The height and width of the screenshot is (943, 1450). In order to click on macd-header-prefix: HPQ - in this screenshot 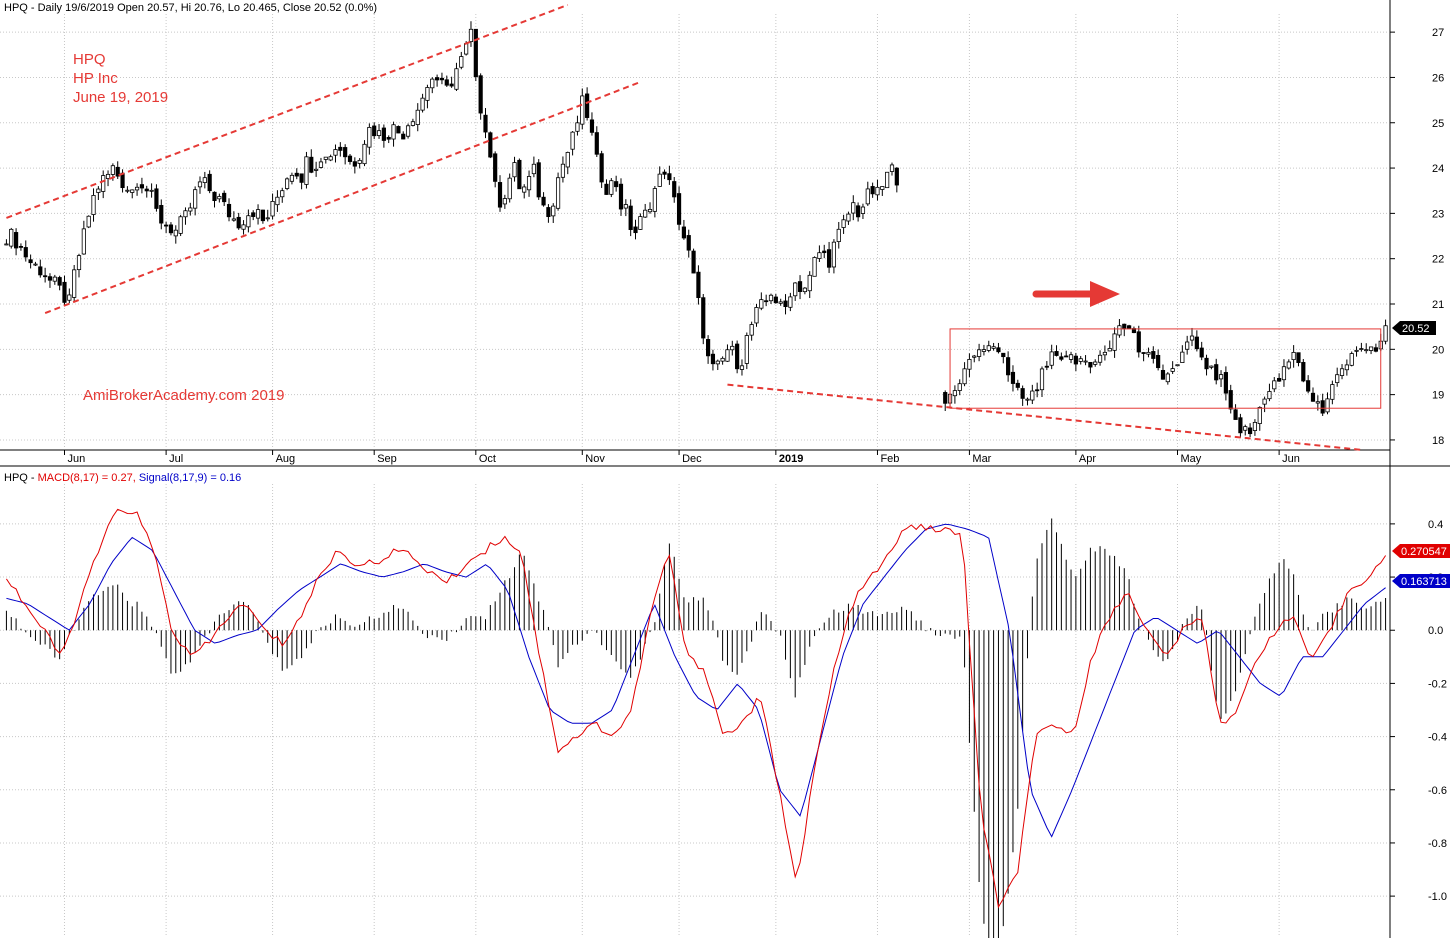, I will do `click(21, 478)`.